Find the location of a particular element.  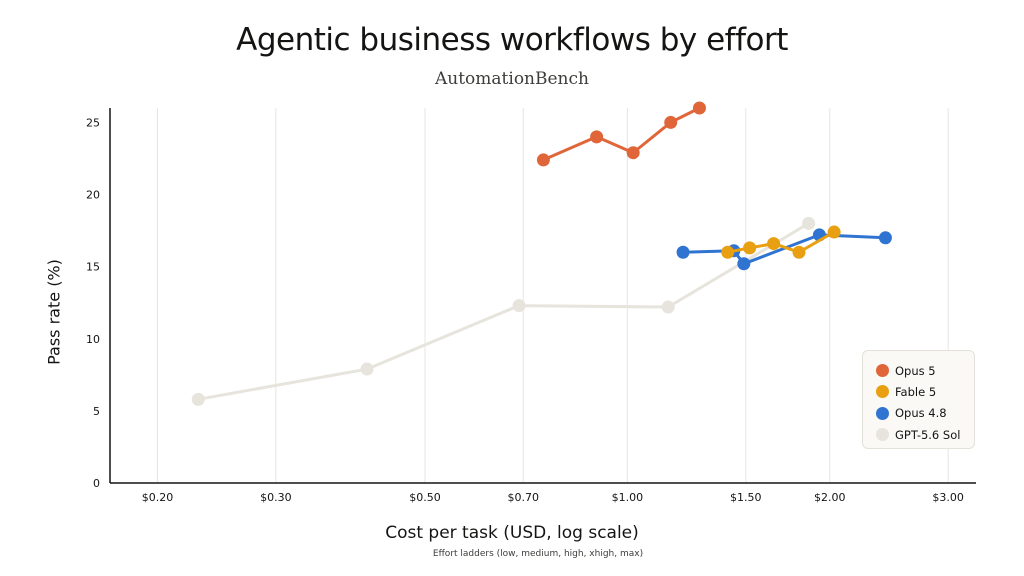

legend-label: Fable 5 is located at coordinates (916, 391).